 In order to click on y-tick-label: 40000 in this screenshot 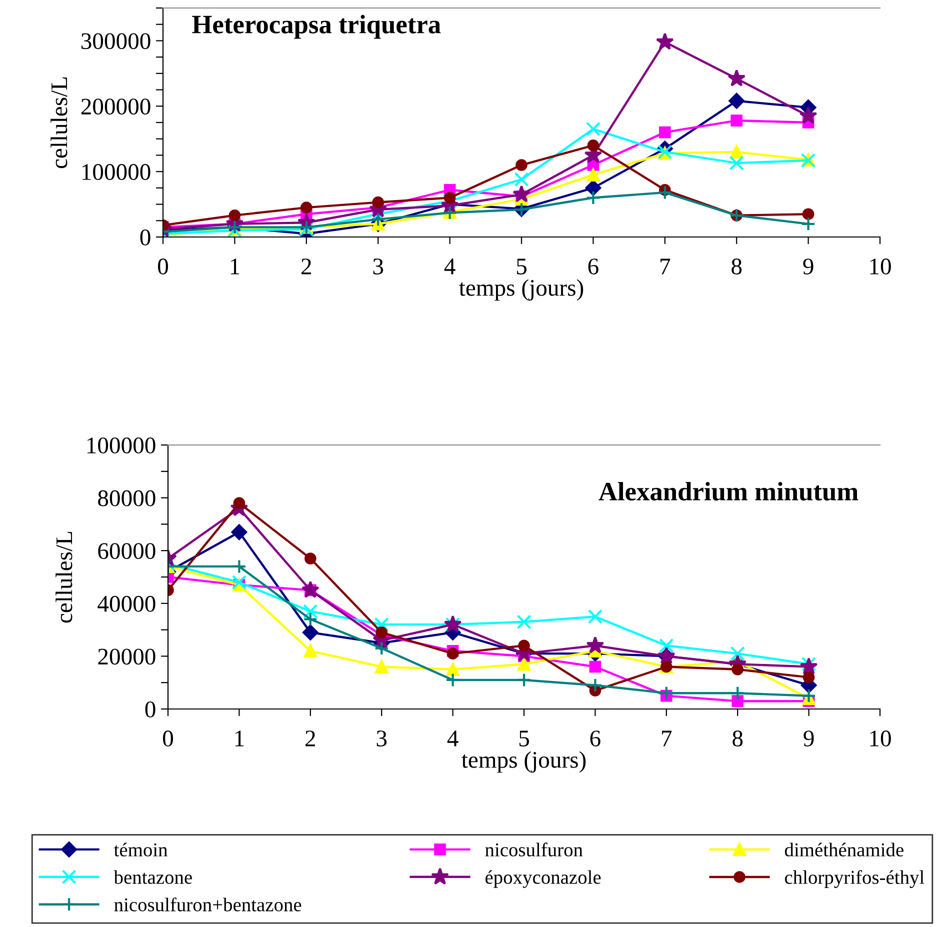, I will do `click(127, 604)`.